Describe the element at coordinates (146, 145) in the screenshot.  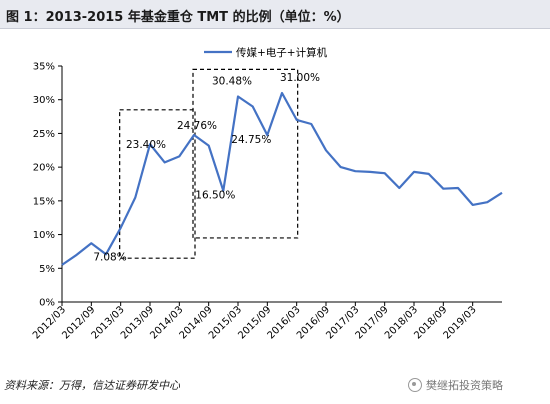
I see `data-label: 23.40%` at that location.